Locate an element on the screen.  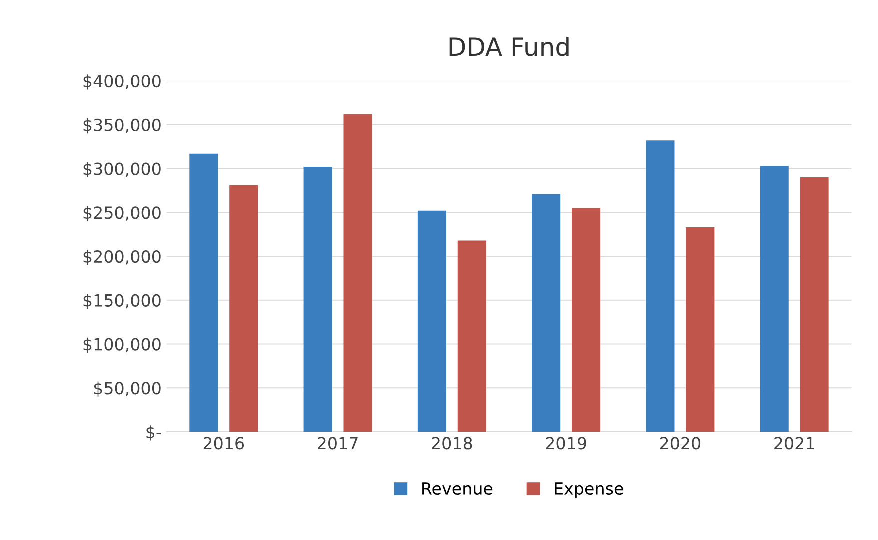
y-tick-label: $150,000 is located at coordinates (122, 302).